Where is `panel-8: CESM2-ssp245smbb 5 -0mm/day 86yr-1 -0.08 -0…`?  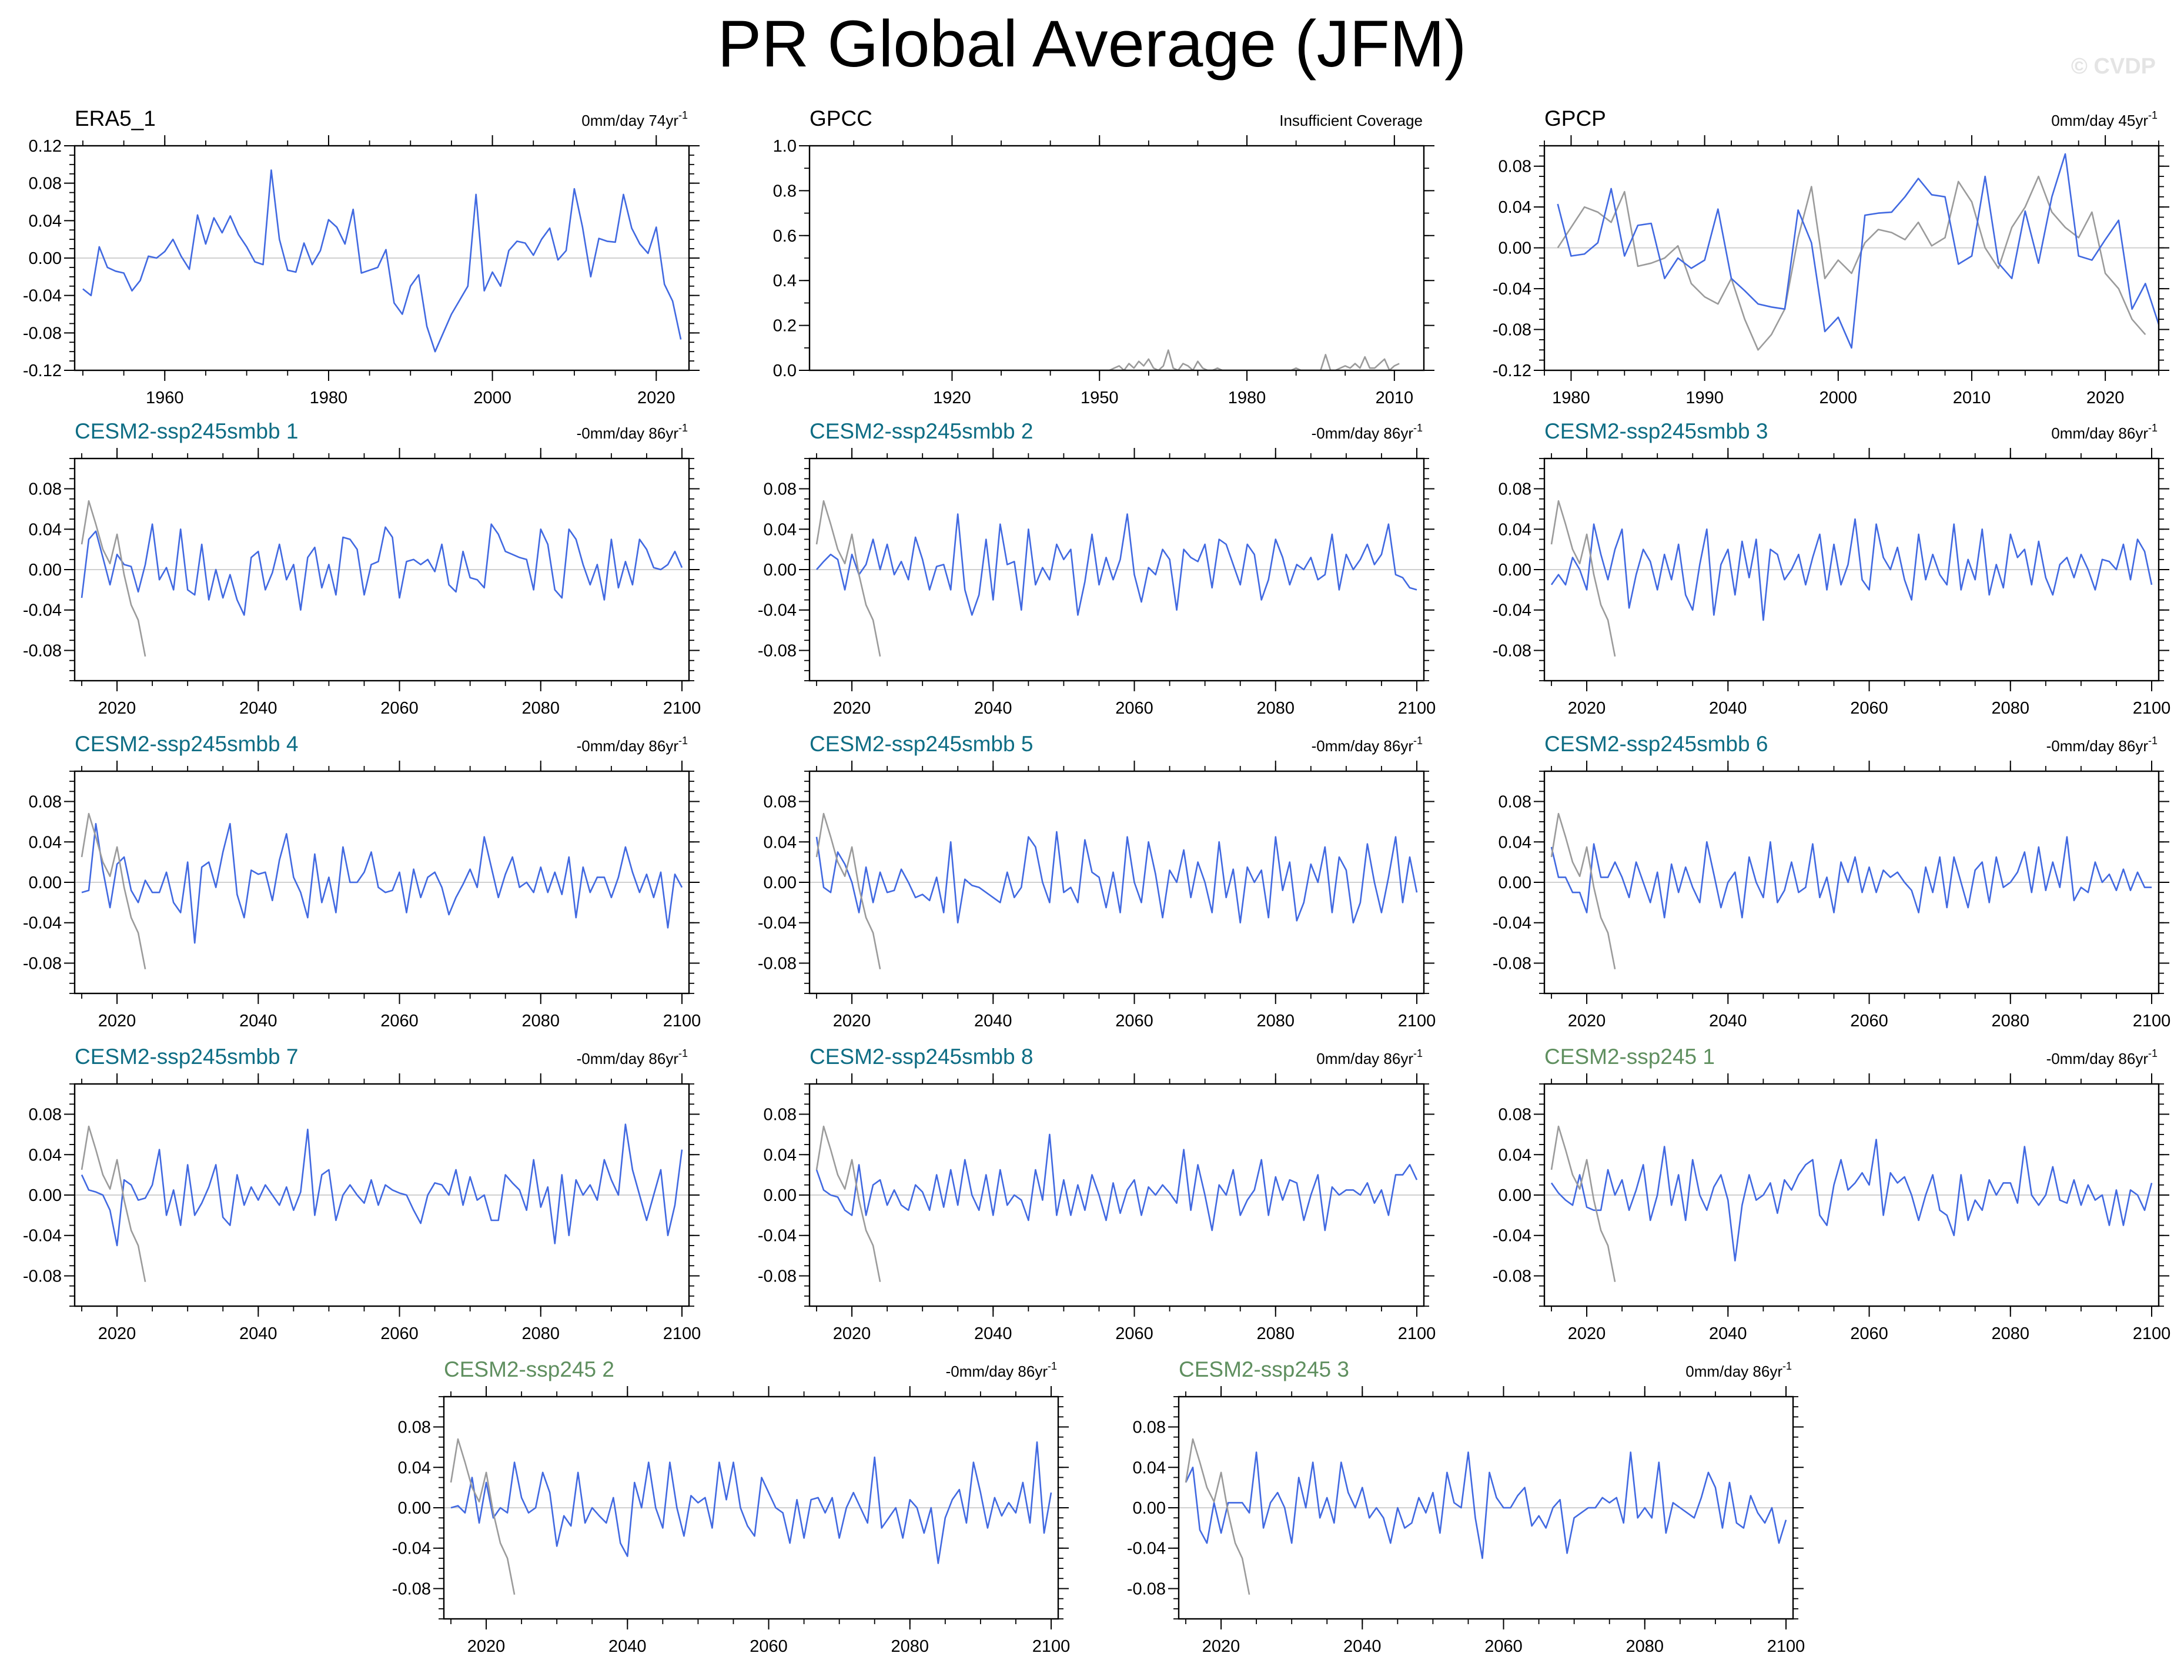 panel-8: CESM2-ssp245smbb 5 -0mm/day 86yr-1 -0.08 -0… is located at coordinates (1097, 881).